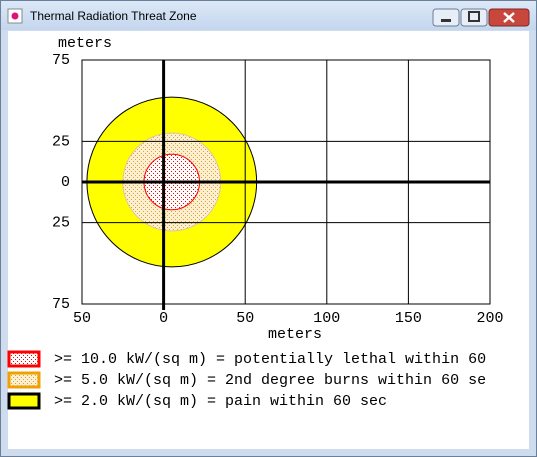 The width and height of the screenshot is (537, 457). Describe the element at coordinates (85, 43) in the screenshot. I see `y-axis-label: meters` at that location.